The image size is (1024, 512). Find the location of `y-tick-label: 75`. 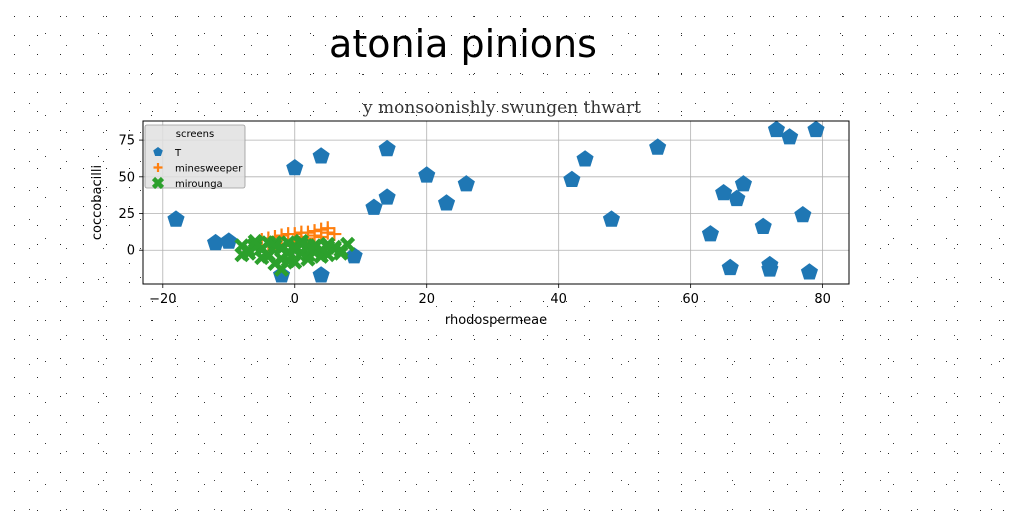

y-tick-label: 75 is located at coordinates (126, 141).